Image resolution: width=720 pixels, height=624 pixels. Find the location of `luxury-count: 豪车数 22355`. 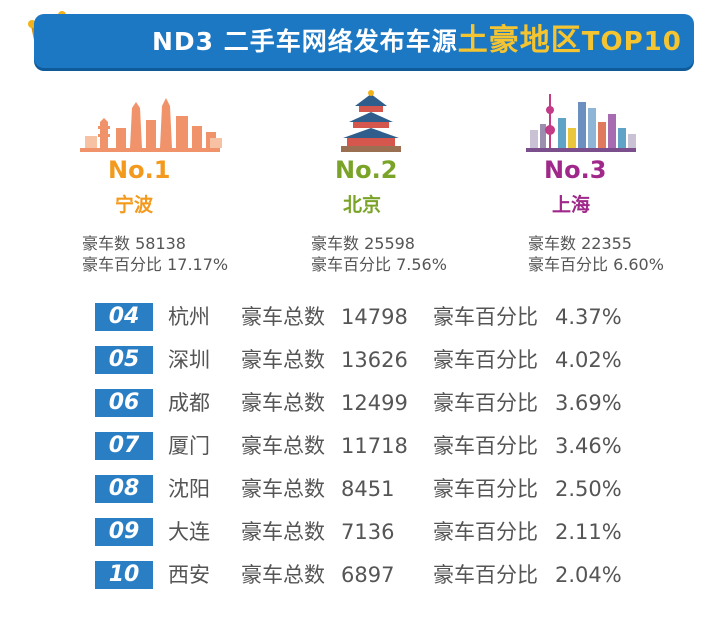

luxury-count: 豪车数 22355 is located at coordinates (580, 243).